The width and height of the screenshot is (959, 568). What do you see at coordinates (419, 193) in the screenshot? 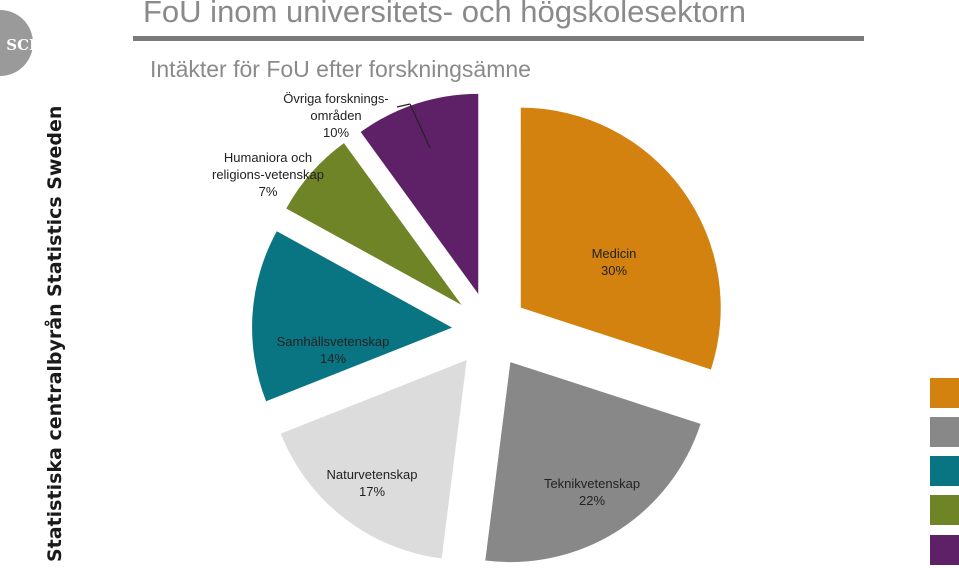
I see `pie-slice-ovriga` at bounding box center [419, 193].